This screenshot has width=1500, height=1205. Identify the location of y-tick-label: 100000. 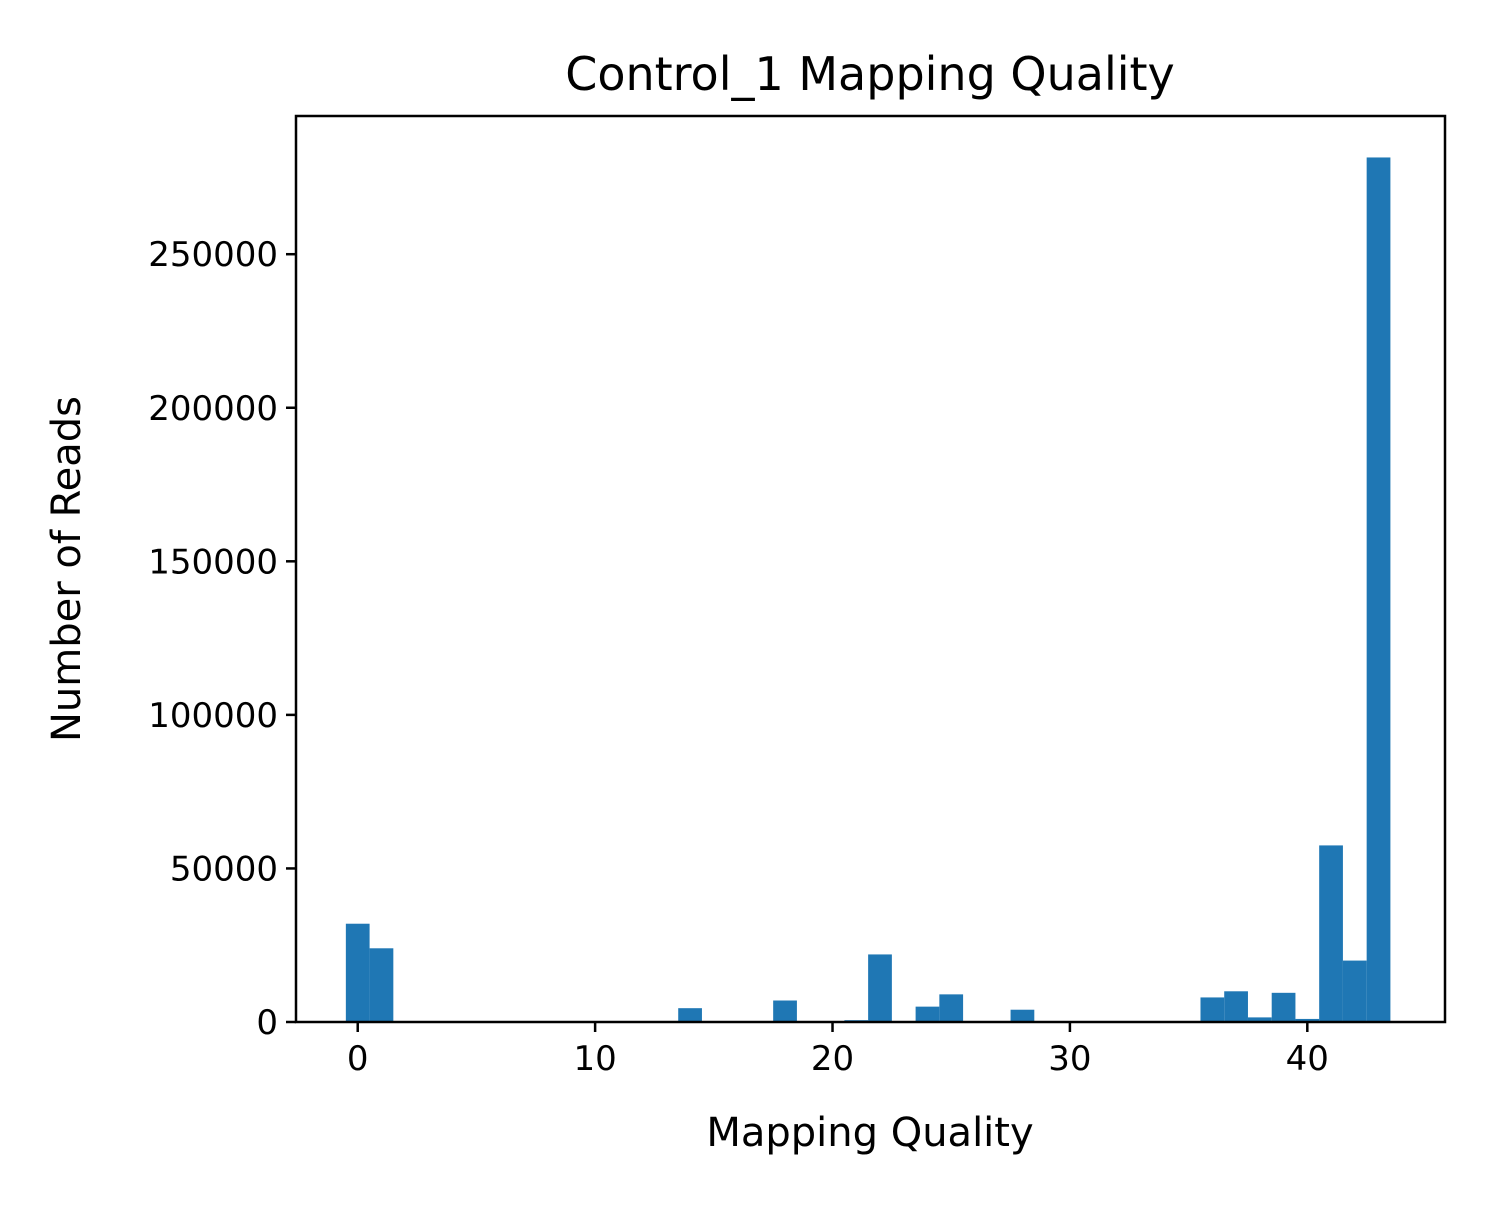
(213, 716).